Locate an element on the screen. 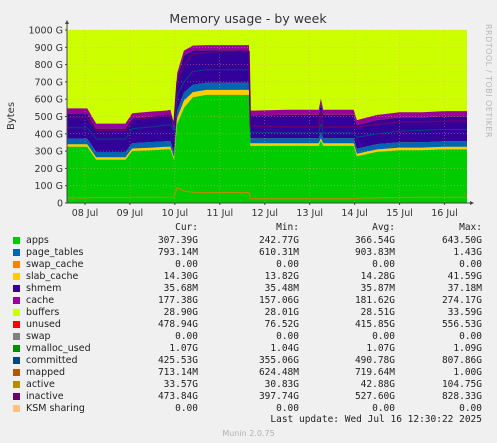 Image resolution: width=497 pixels, height=443 pixels. legend-max-value: 643.50G is located at coordinates (461, 240).